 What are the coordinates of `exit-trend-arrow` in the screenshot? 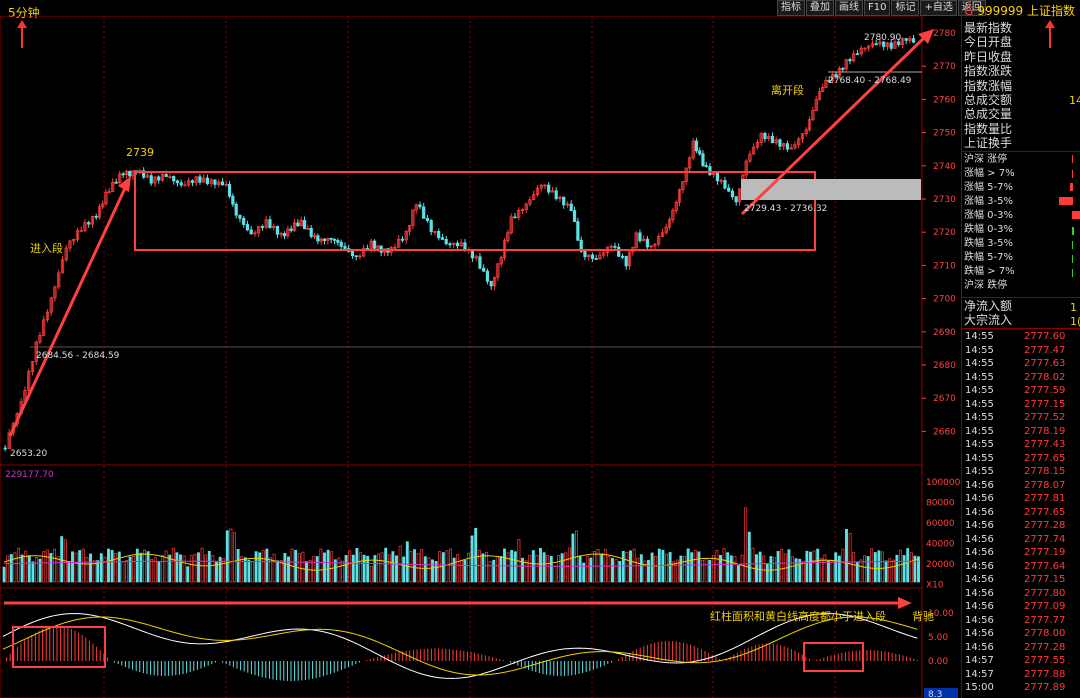 It's located at (834, 125).